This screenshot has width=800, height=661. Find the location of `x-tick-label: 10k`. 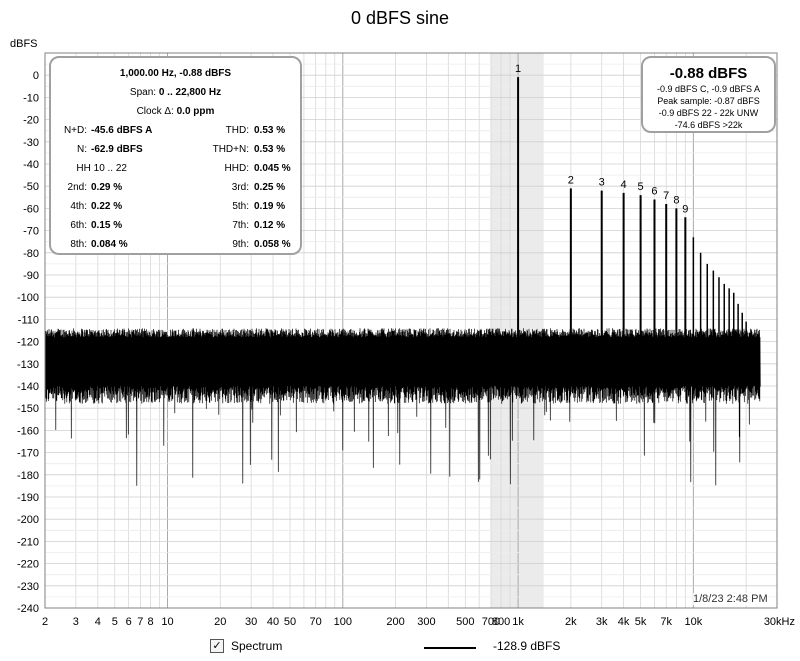

x-tick-label: 10k is located at coordinates (693, 622).